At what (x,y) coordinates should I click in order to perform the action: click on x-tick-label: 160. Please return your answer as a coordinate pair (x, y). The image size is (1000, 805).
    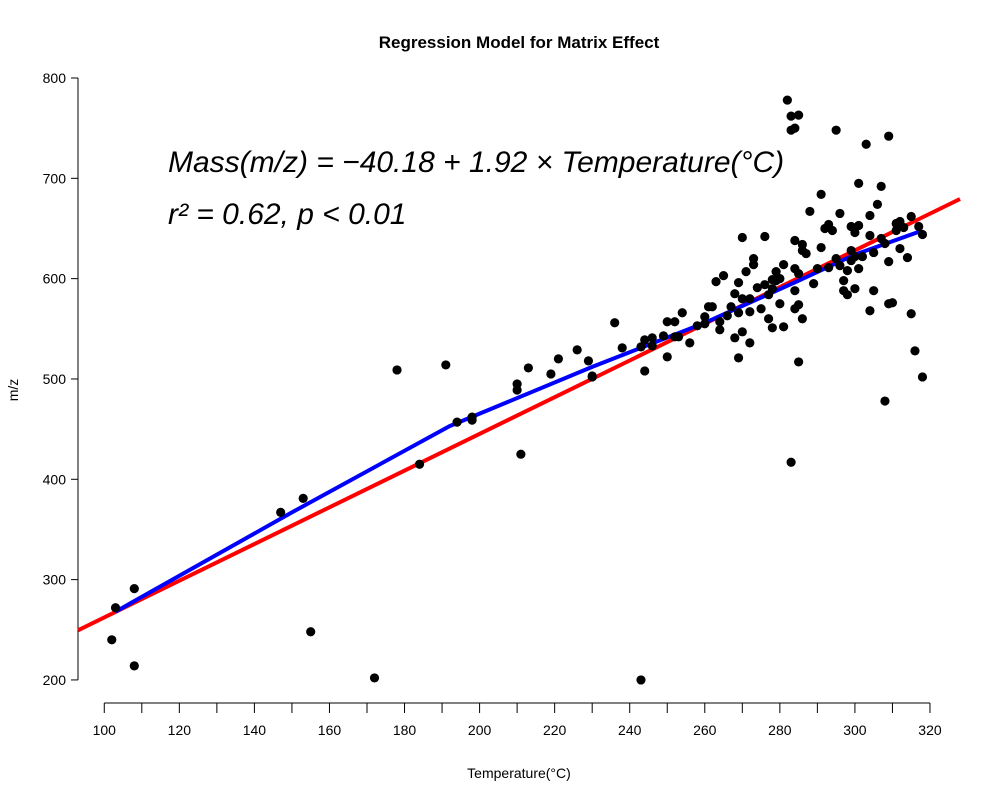
    Looking at the image, I should click on (330, 730).